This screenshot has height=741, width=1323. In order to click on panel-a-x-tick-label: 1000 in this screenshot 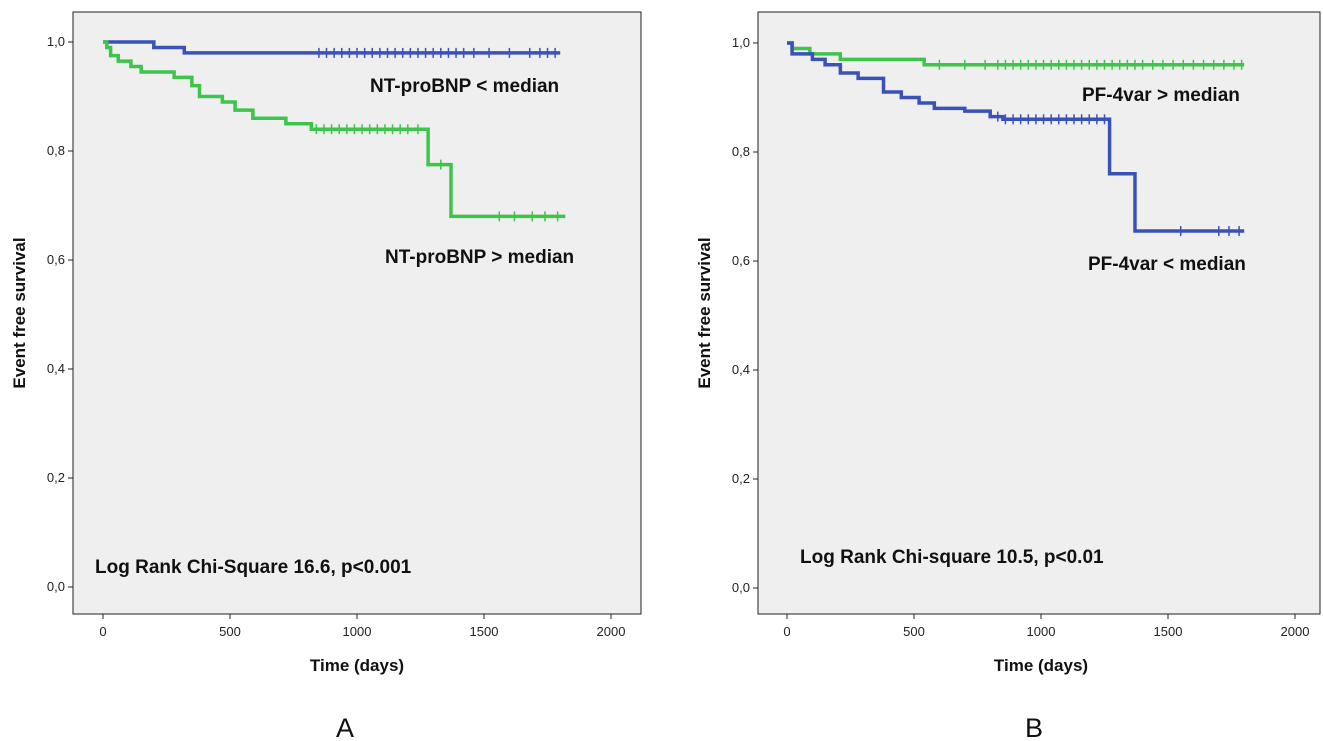, I will do `click(357, 631)`.